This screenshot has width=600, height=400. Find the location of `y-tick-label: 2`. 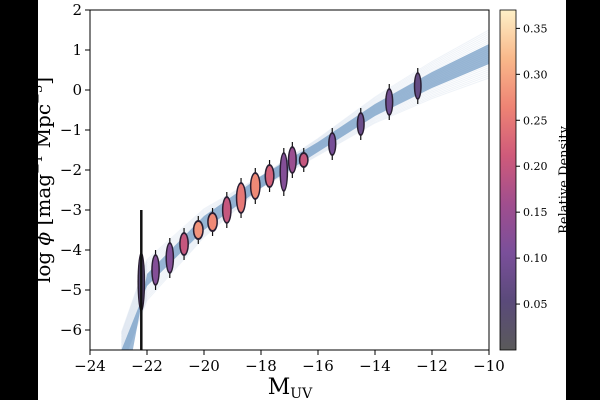

y-tick-label: 2 is located at coordinates (77, 10).